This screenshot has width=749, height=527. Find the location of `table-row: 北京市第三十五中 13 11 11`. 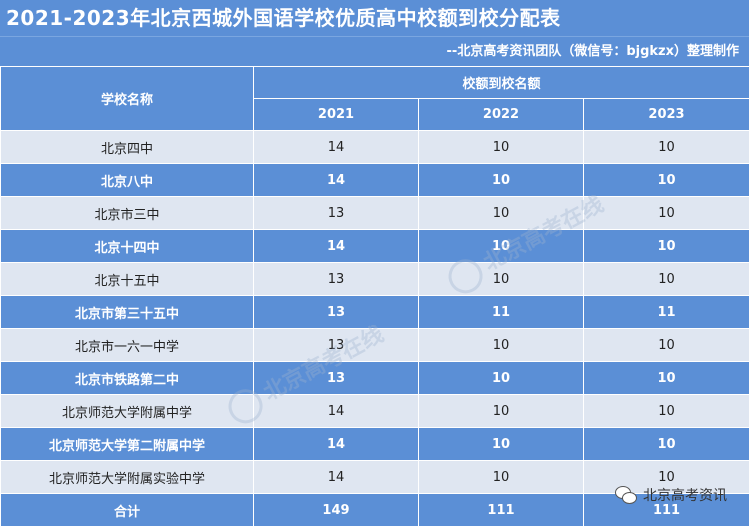

table-row: 北京市第三十五中 13 11 11 is located at coordinates (374, 312).